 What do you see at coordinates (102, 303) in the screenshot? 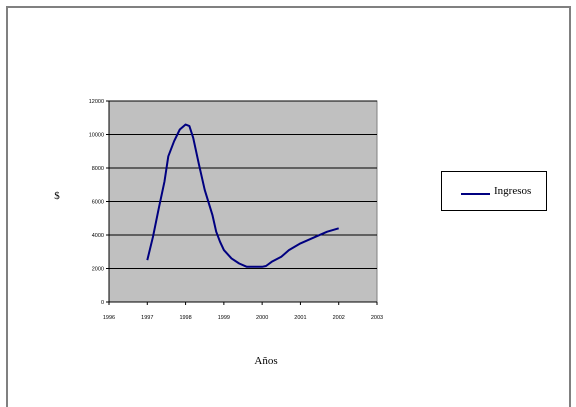
I see `y-tick-label: 0` at bounding box center [102, 303].